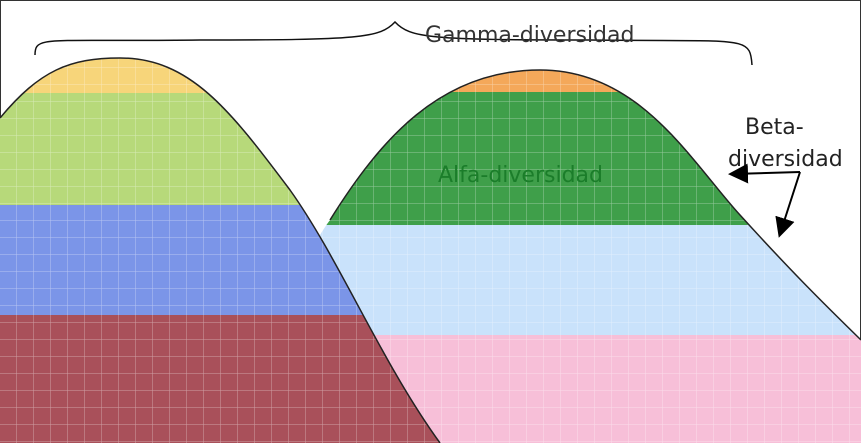  Describe the element at coordinates (529, 35) in the screenshot. I see `gamma-label: Gamma-diversidad` at that location.